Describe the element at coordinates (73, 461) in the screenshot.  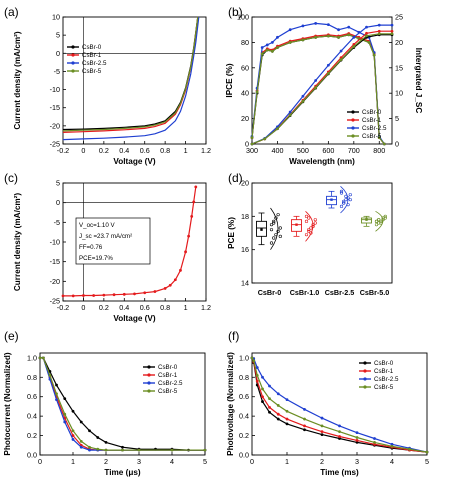
I see `x-tick-label-e: 1` at that location.